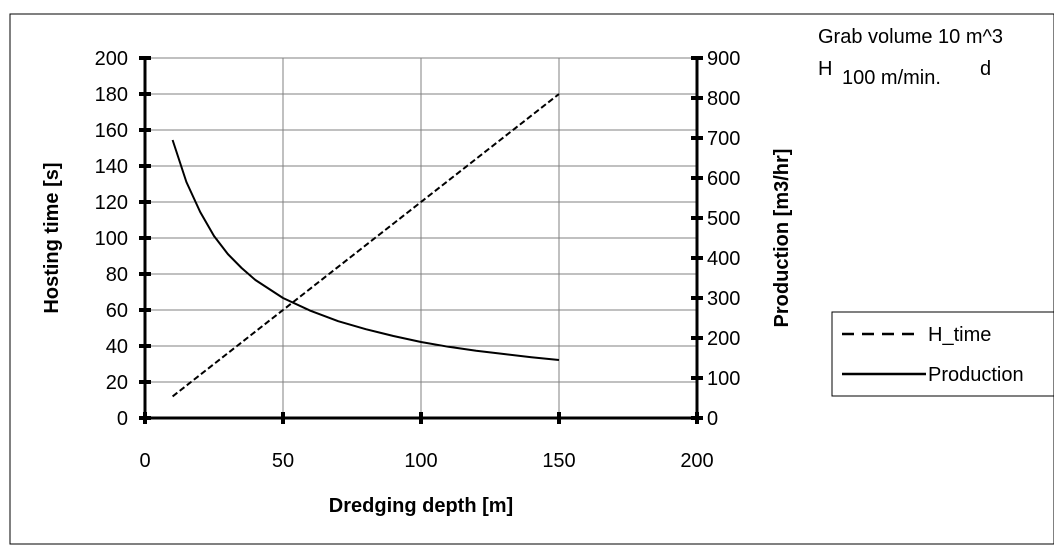 The image size is (1054, 545). Describe the element at coordinates (117, 347) in the screenshot. I see `y-tick-label: 40` at that location.